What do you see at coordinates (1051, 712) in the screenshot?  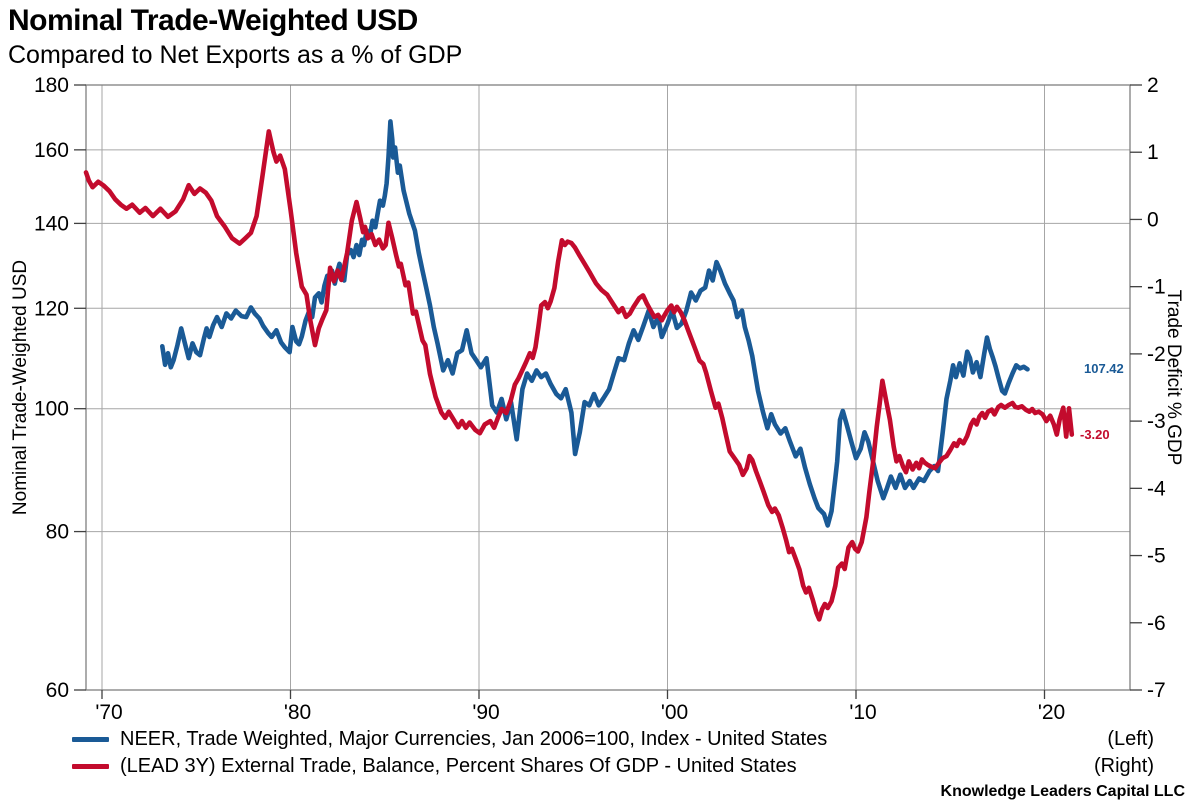 I see `x-tick-label: '20` at bounding box center [1051, 712].